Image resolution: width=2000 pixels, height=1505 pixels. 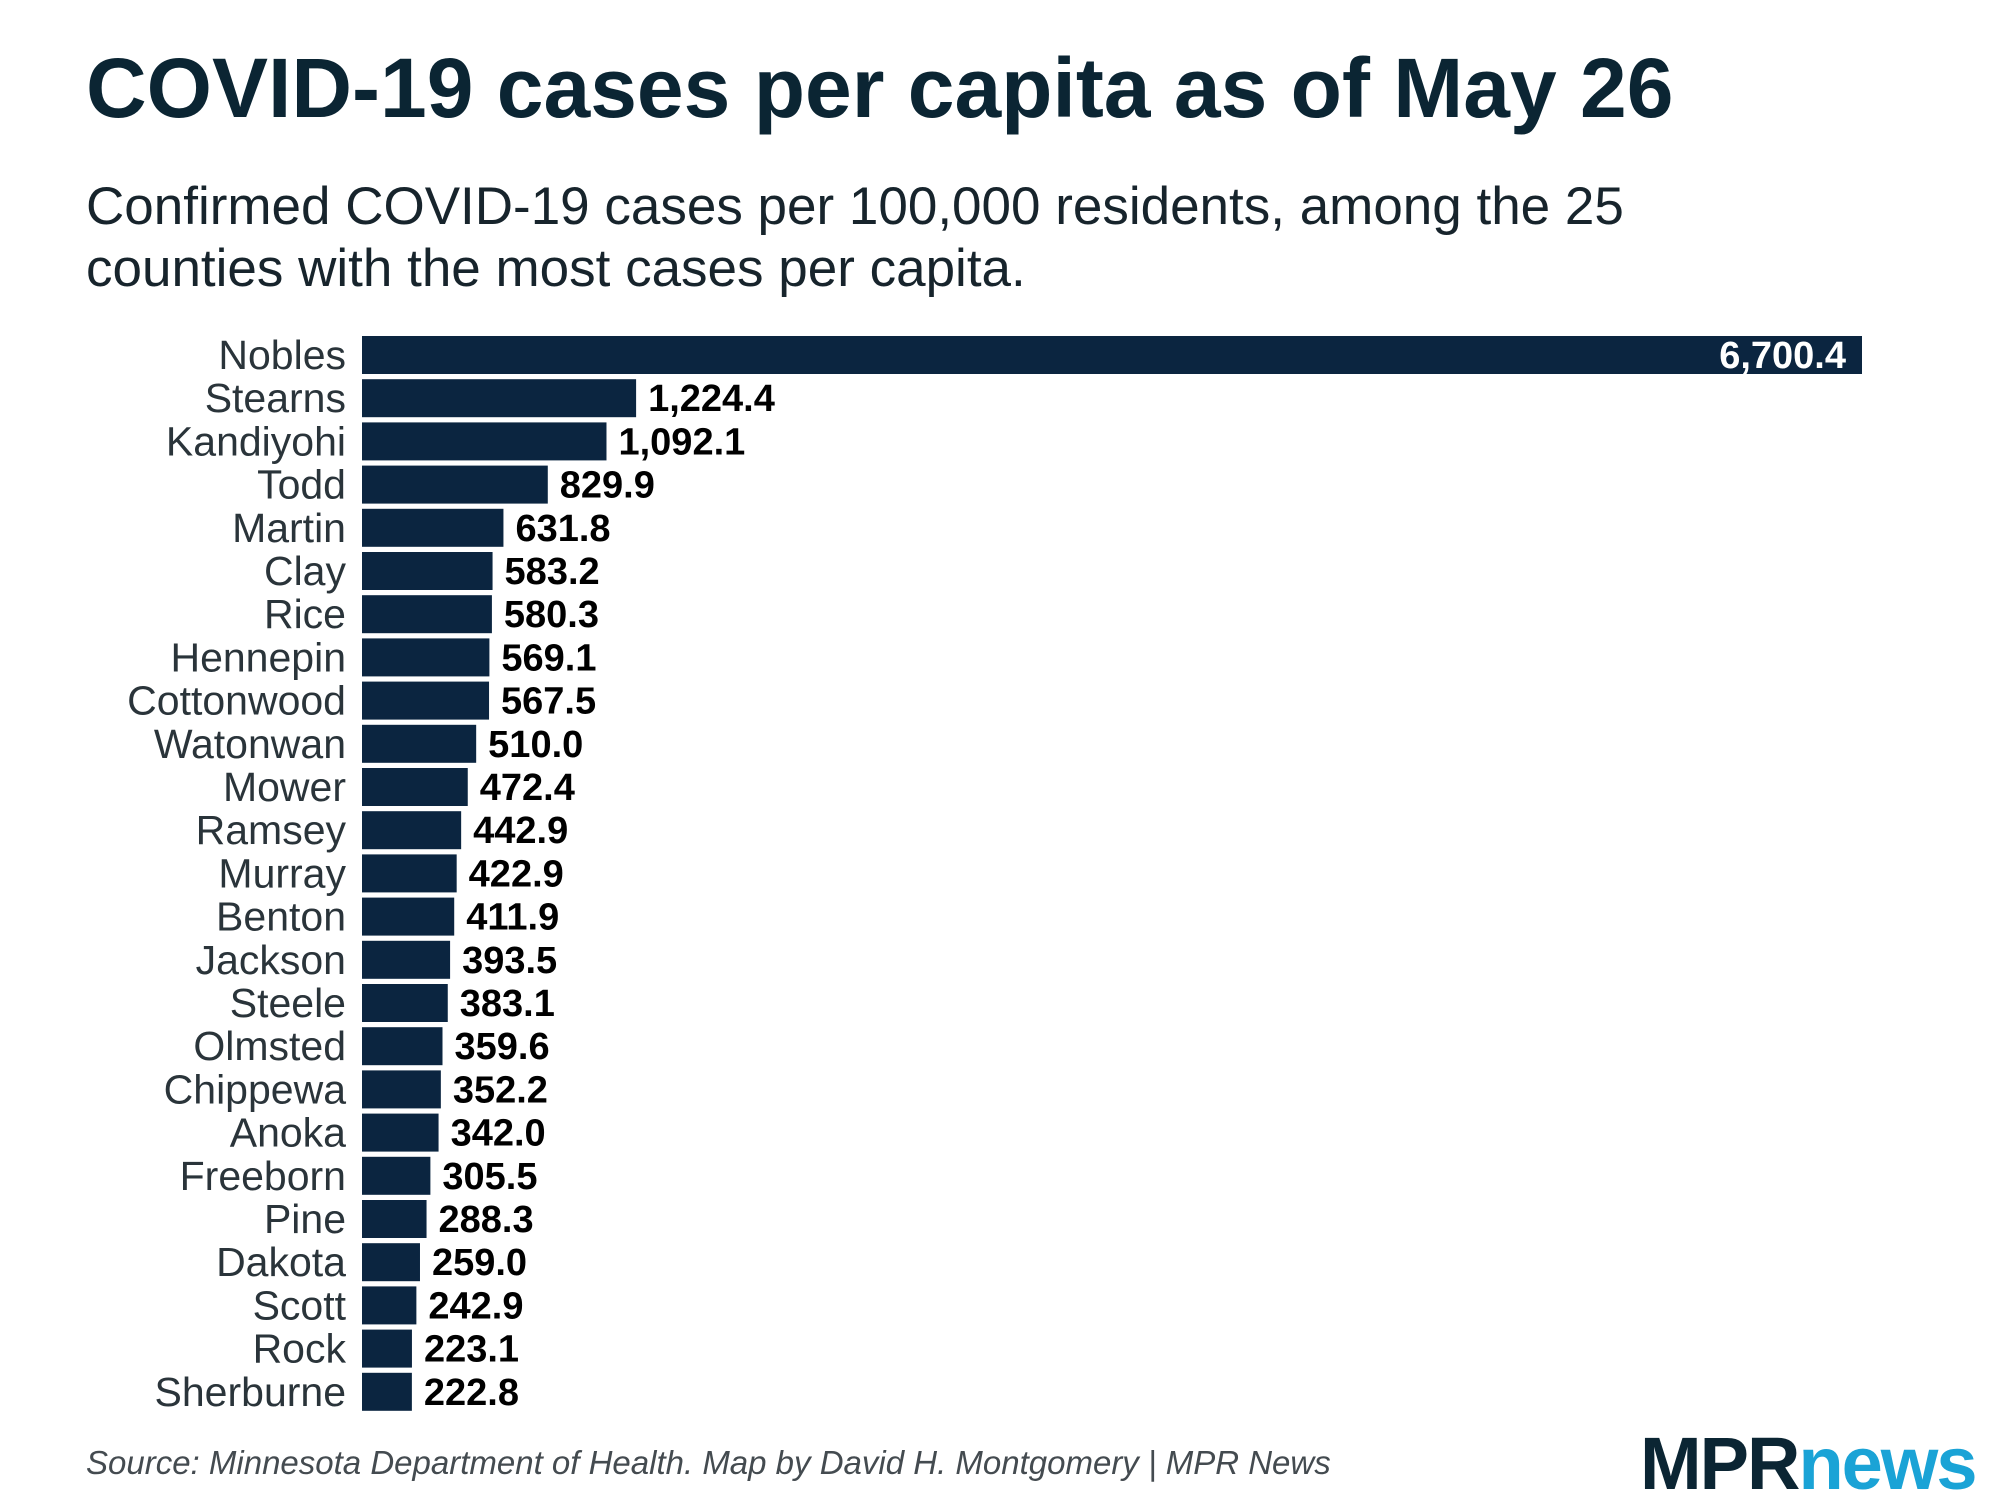 I want to click on value-label: 631.8, so click(x=562, y=529).